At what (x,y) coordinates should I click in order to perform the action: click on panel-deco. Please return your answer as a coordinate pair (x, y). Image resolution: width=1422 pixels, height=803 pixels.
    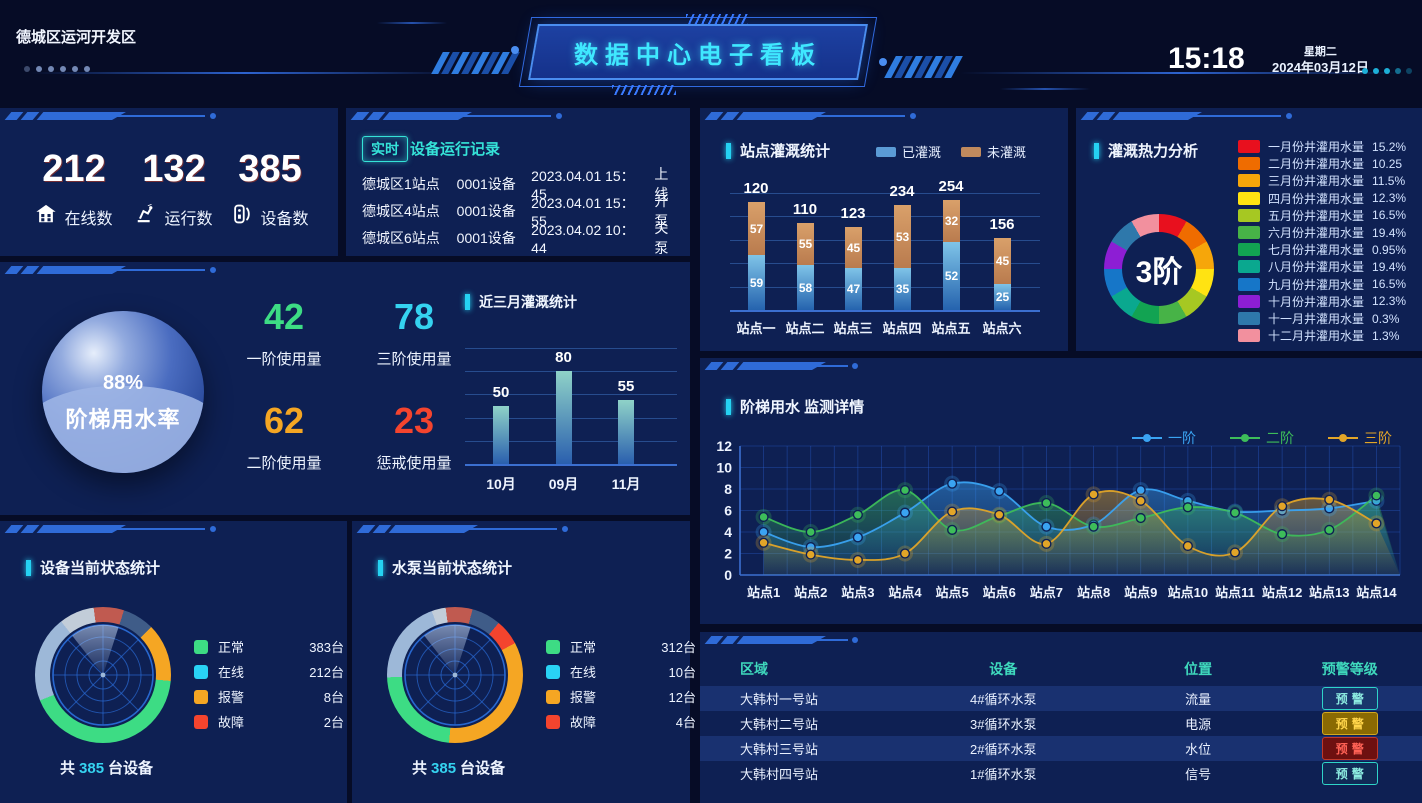
    Looking at the image, I should click on (521, 530).